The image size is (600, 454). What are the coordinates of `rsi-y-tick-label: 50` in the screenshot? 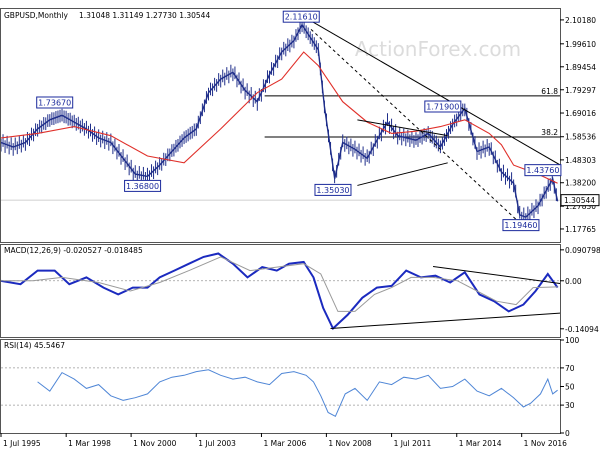 It's located at (570, 387).